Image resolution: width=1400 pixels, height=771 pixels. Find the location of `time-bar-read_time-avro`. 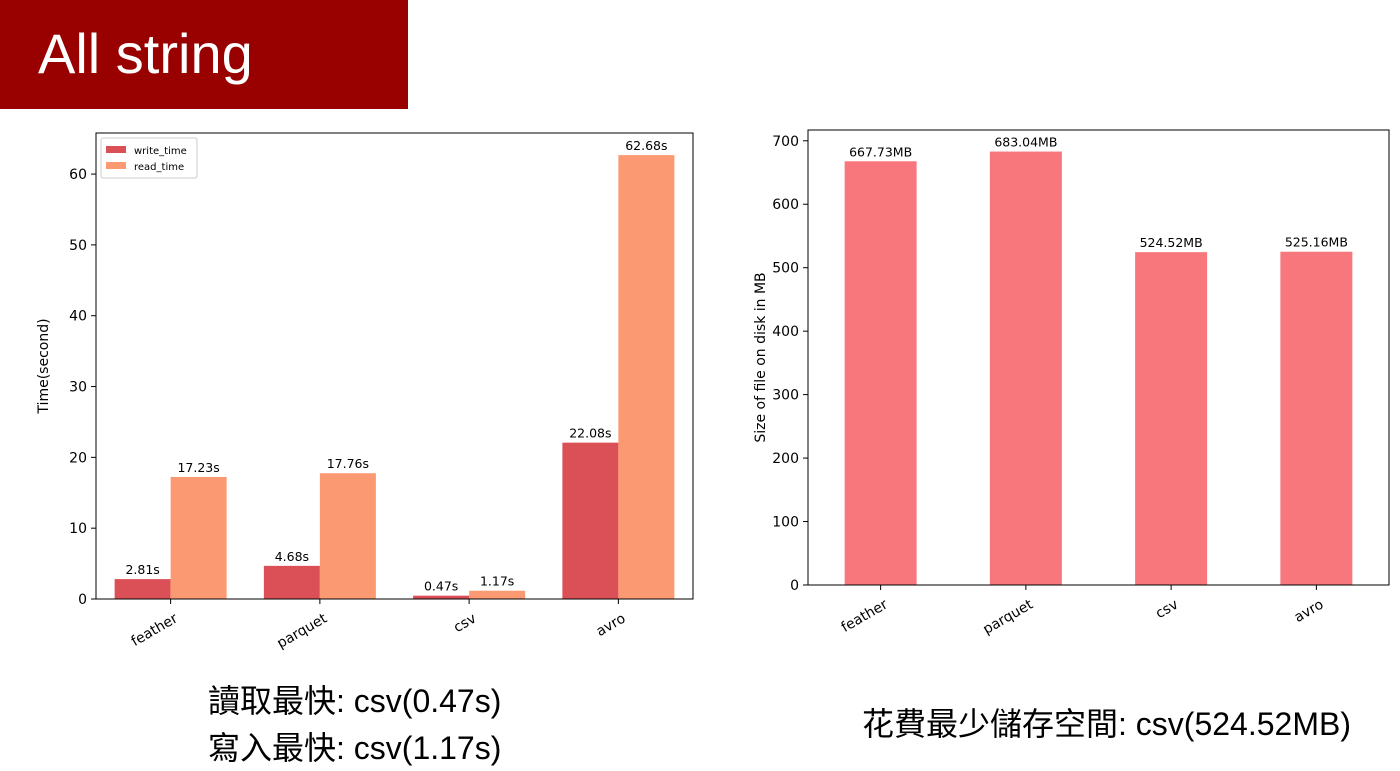

time-bar-read_time-avro is located at coordinates (646, 377).